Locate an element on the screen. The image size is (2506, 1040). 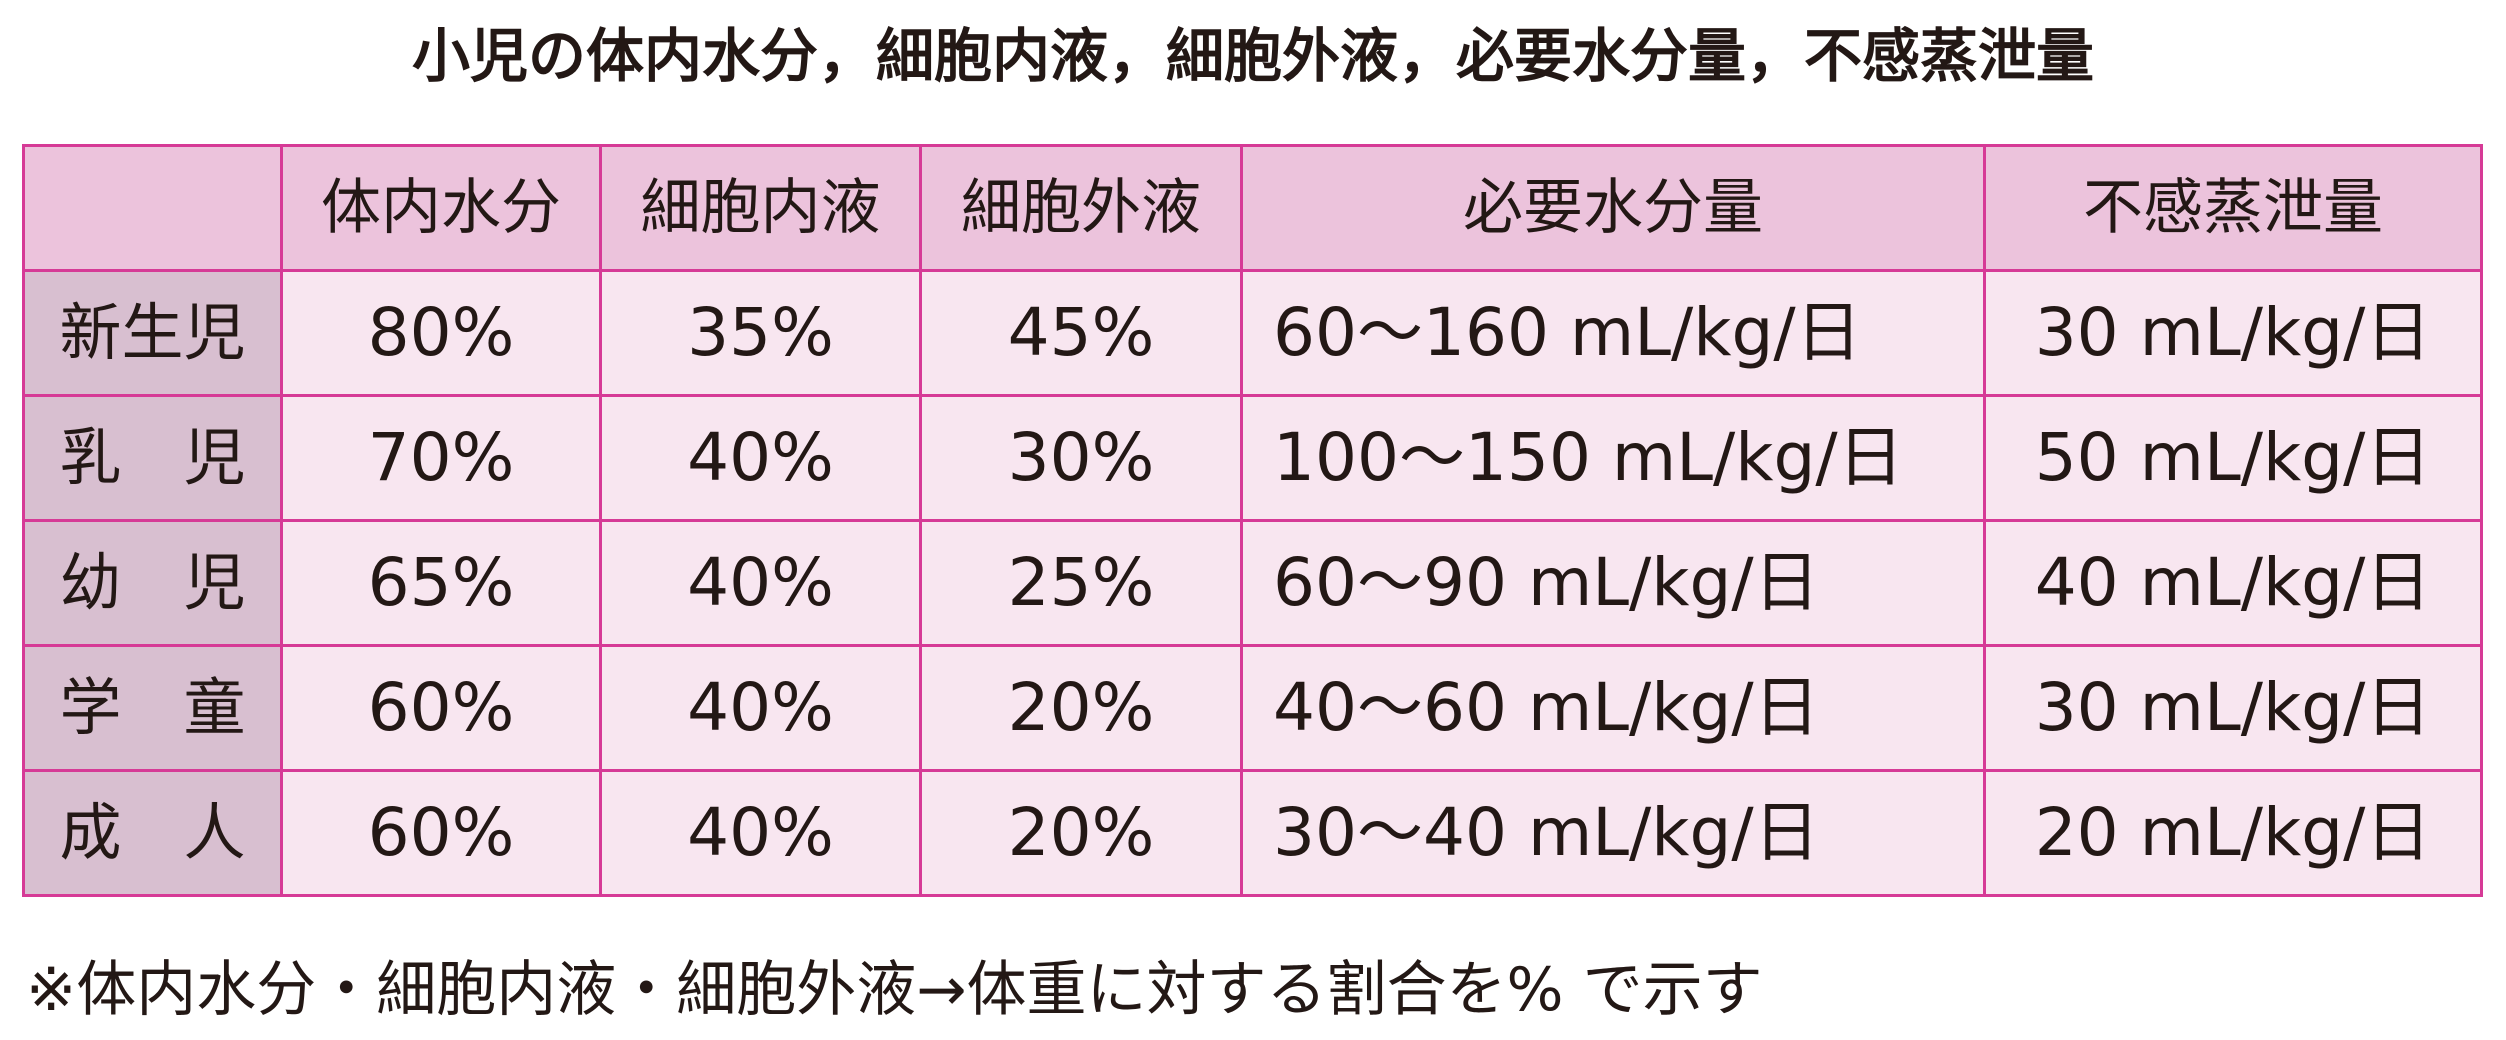
table-cell: 60～160 mL/kg/日 is located at coordinates (1613, 333).